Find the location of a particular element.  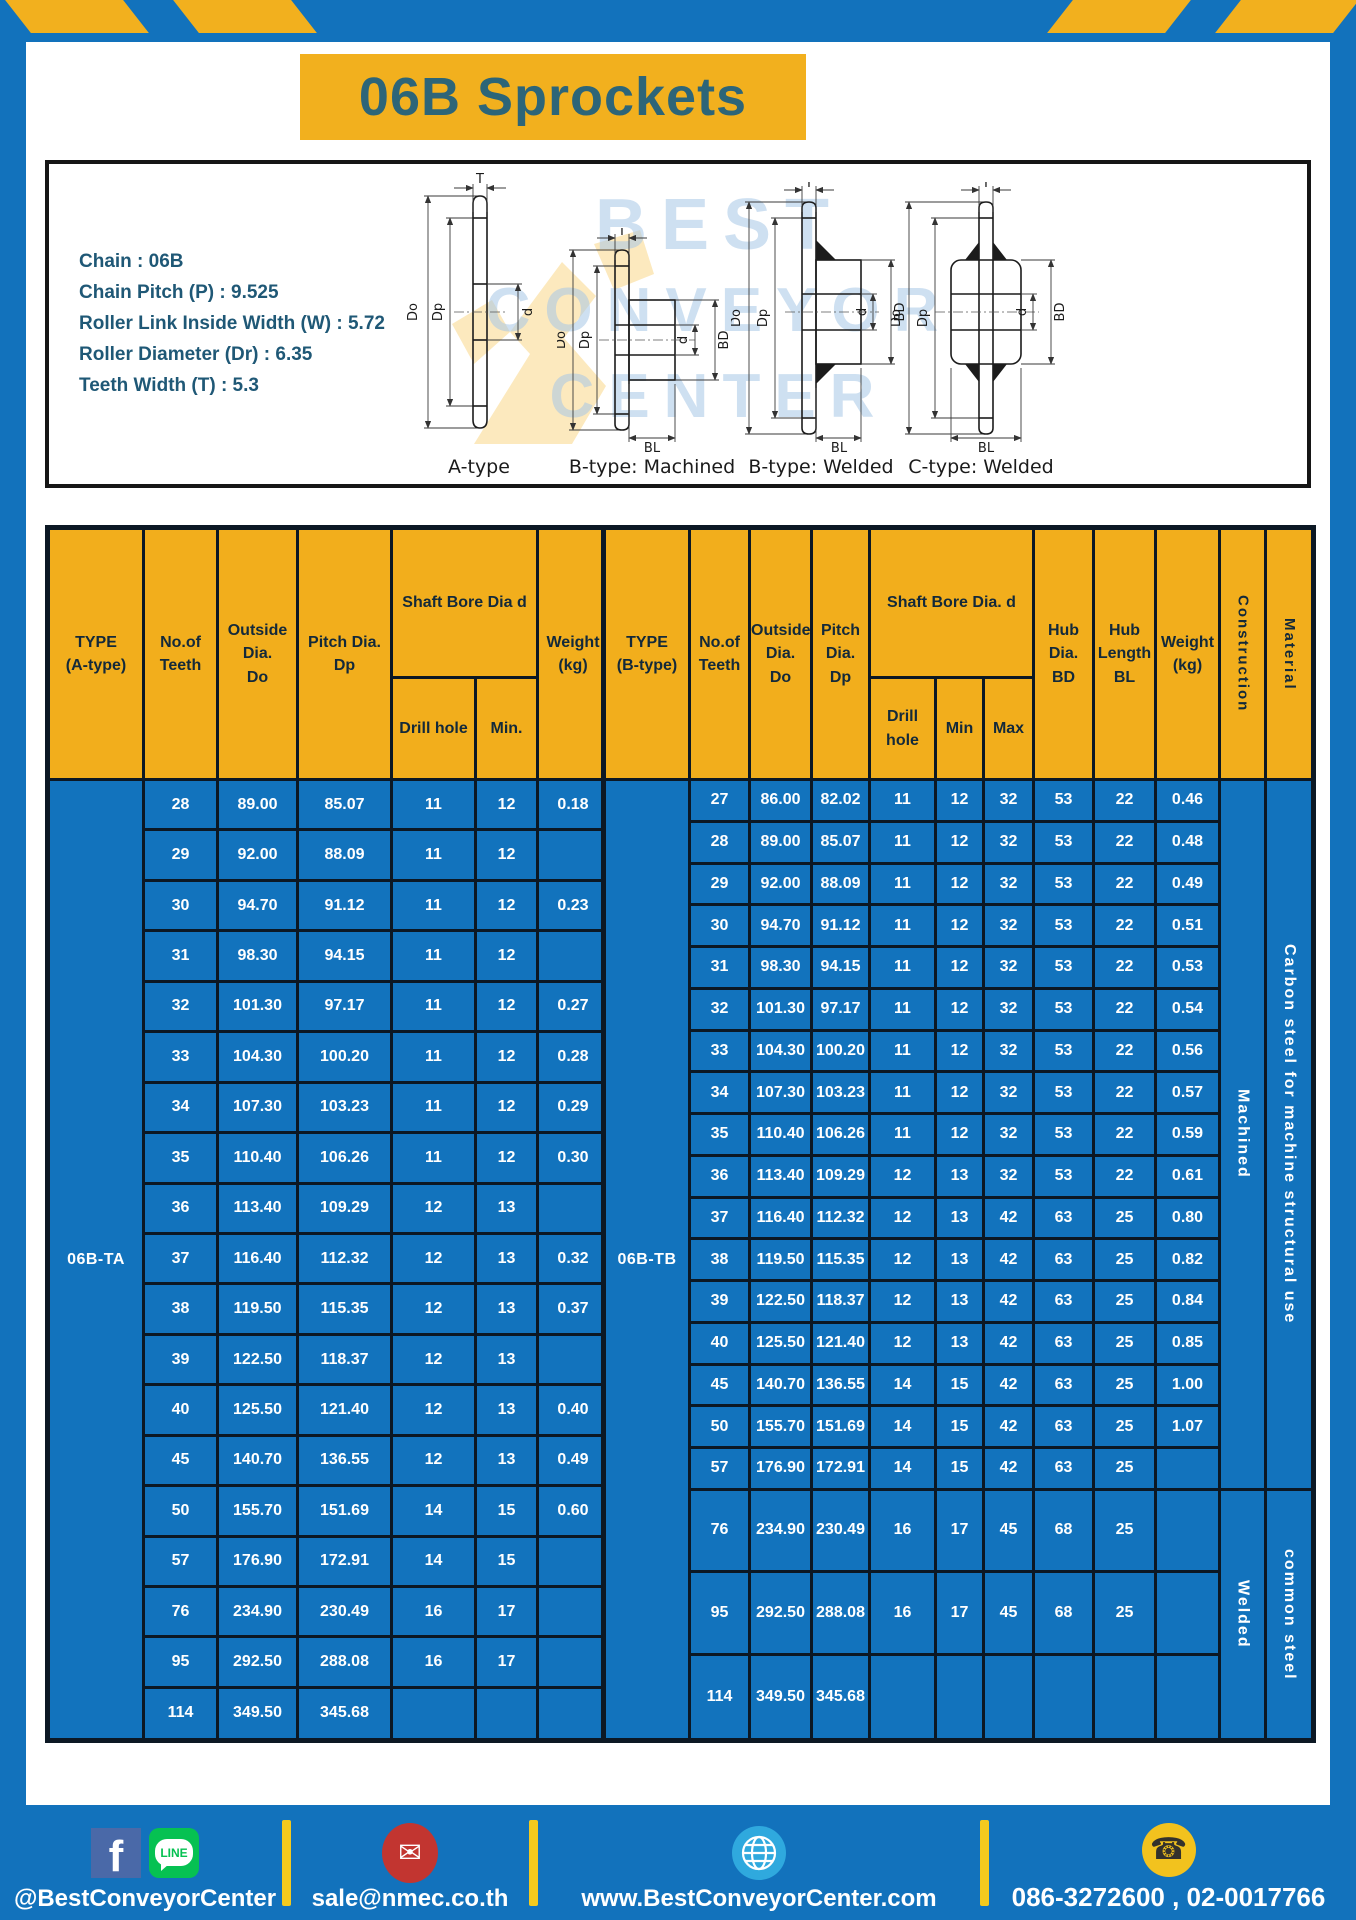

svg-text: T is located at coordinates (808, 186).